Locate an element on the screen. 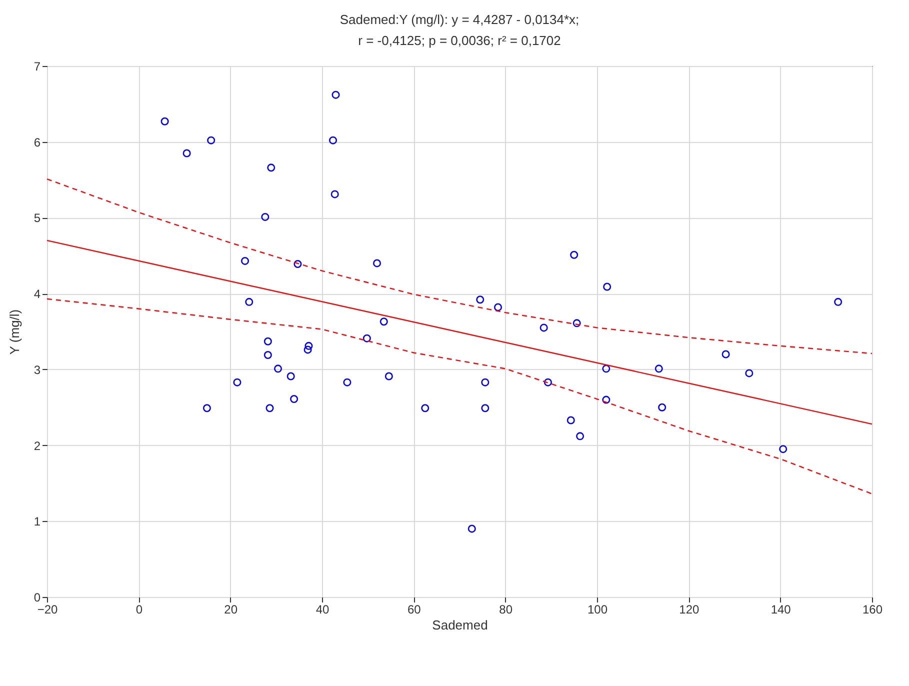  y-tick-label: 0 is located at coordinates (37, 597).